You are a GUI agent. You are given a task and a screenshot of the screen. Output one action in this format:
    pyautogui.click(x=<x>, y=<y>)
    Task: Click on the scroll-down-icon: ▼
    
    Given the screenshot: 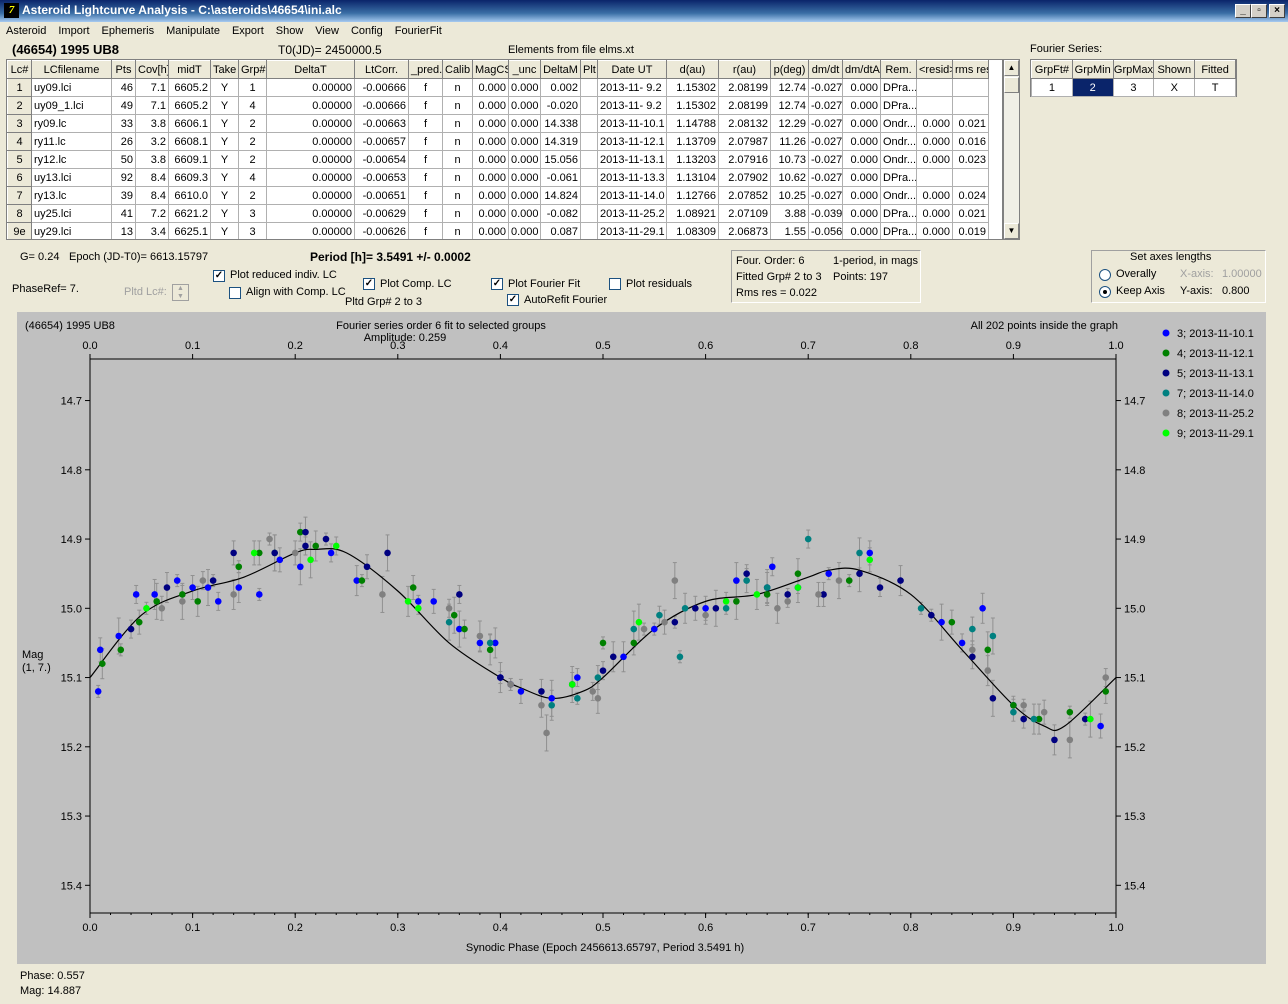 What is the action you would take?
    pyautogui.click(x=1011, y=231)
    